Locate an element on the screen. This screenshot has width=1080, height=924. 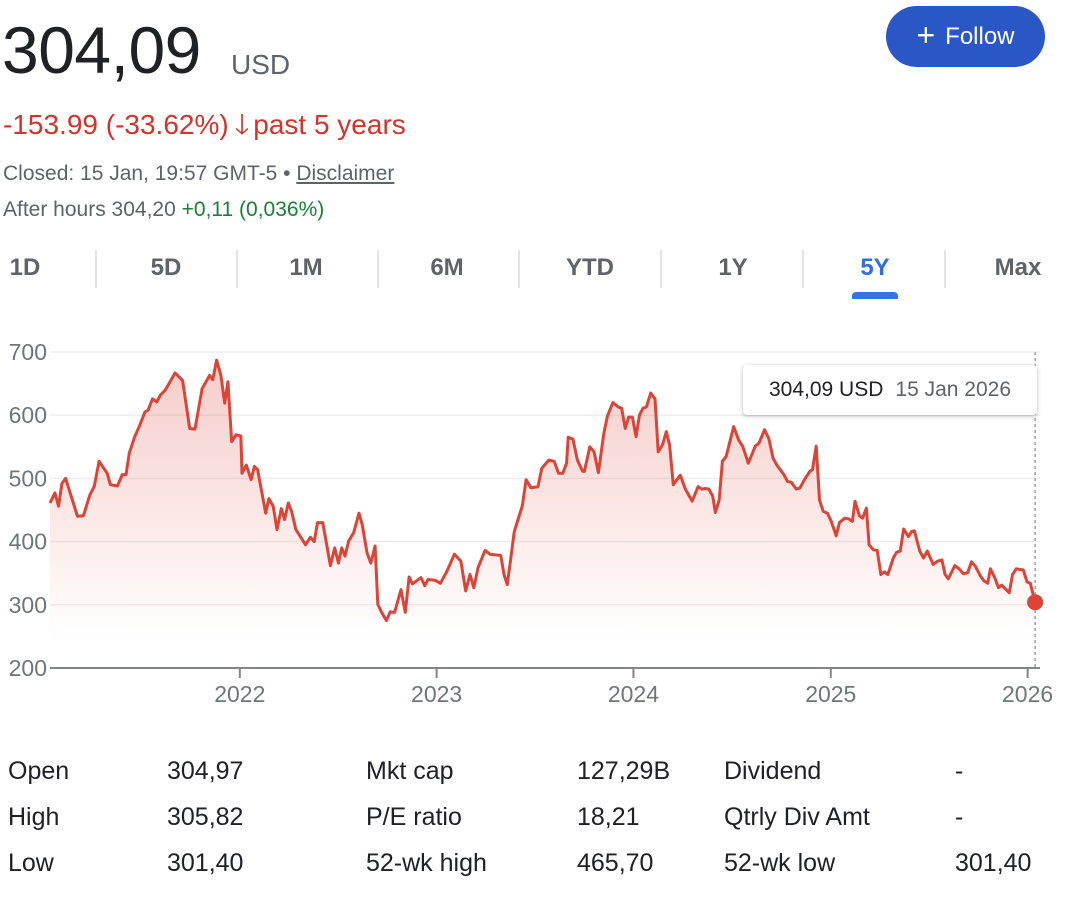
tab-1y: 1Y is located at coordinates (733, 267).